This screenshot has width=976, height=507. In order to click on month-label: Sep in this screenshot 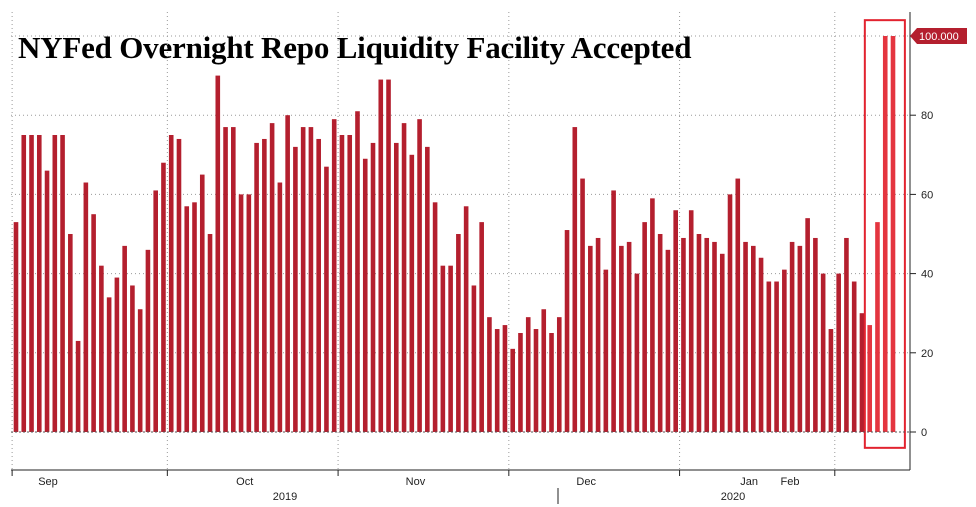, I will do `click(48, 482)`.